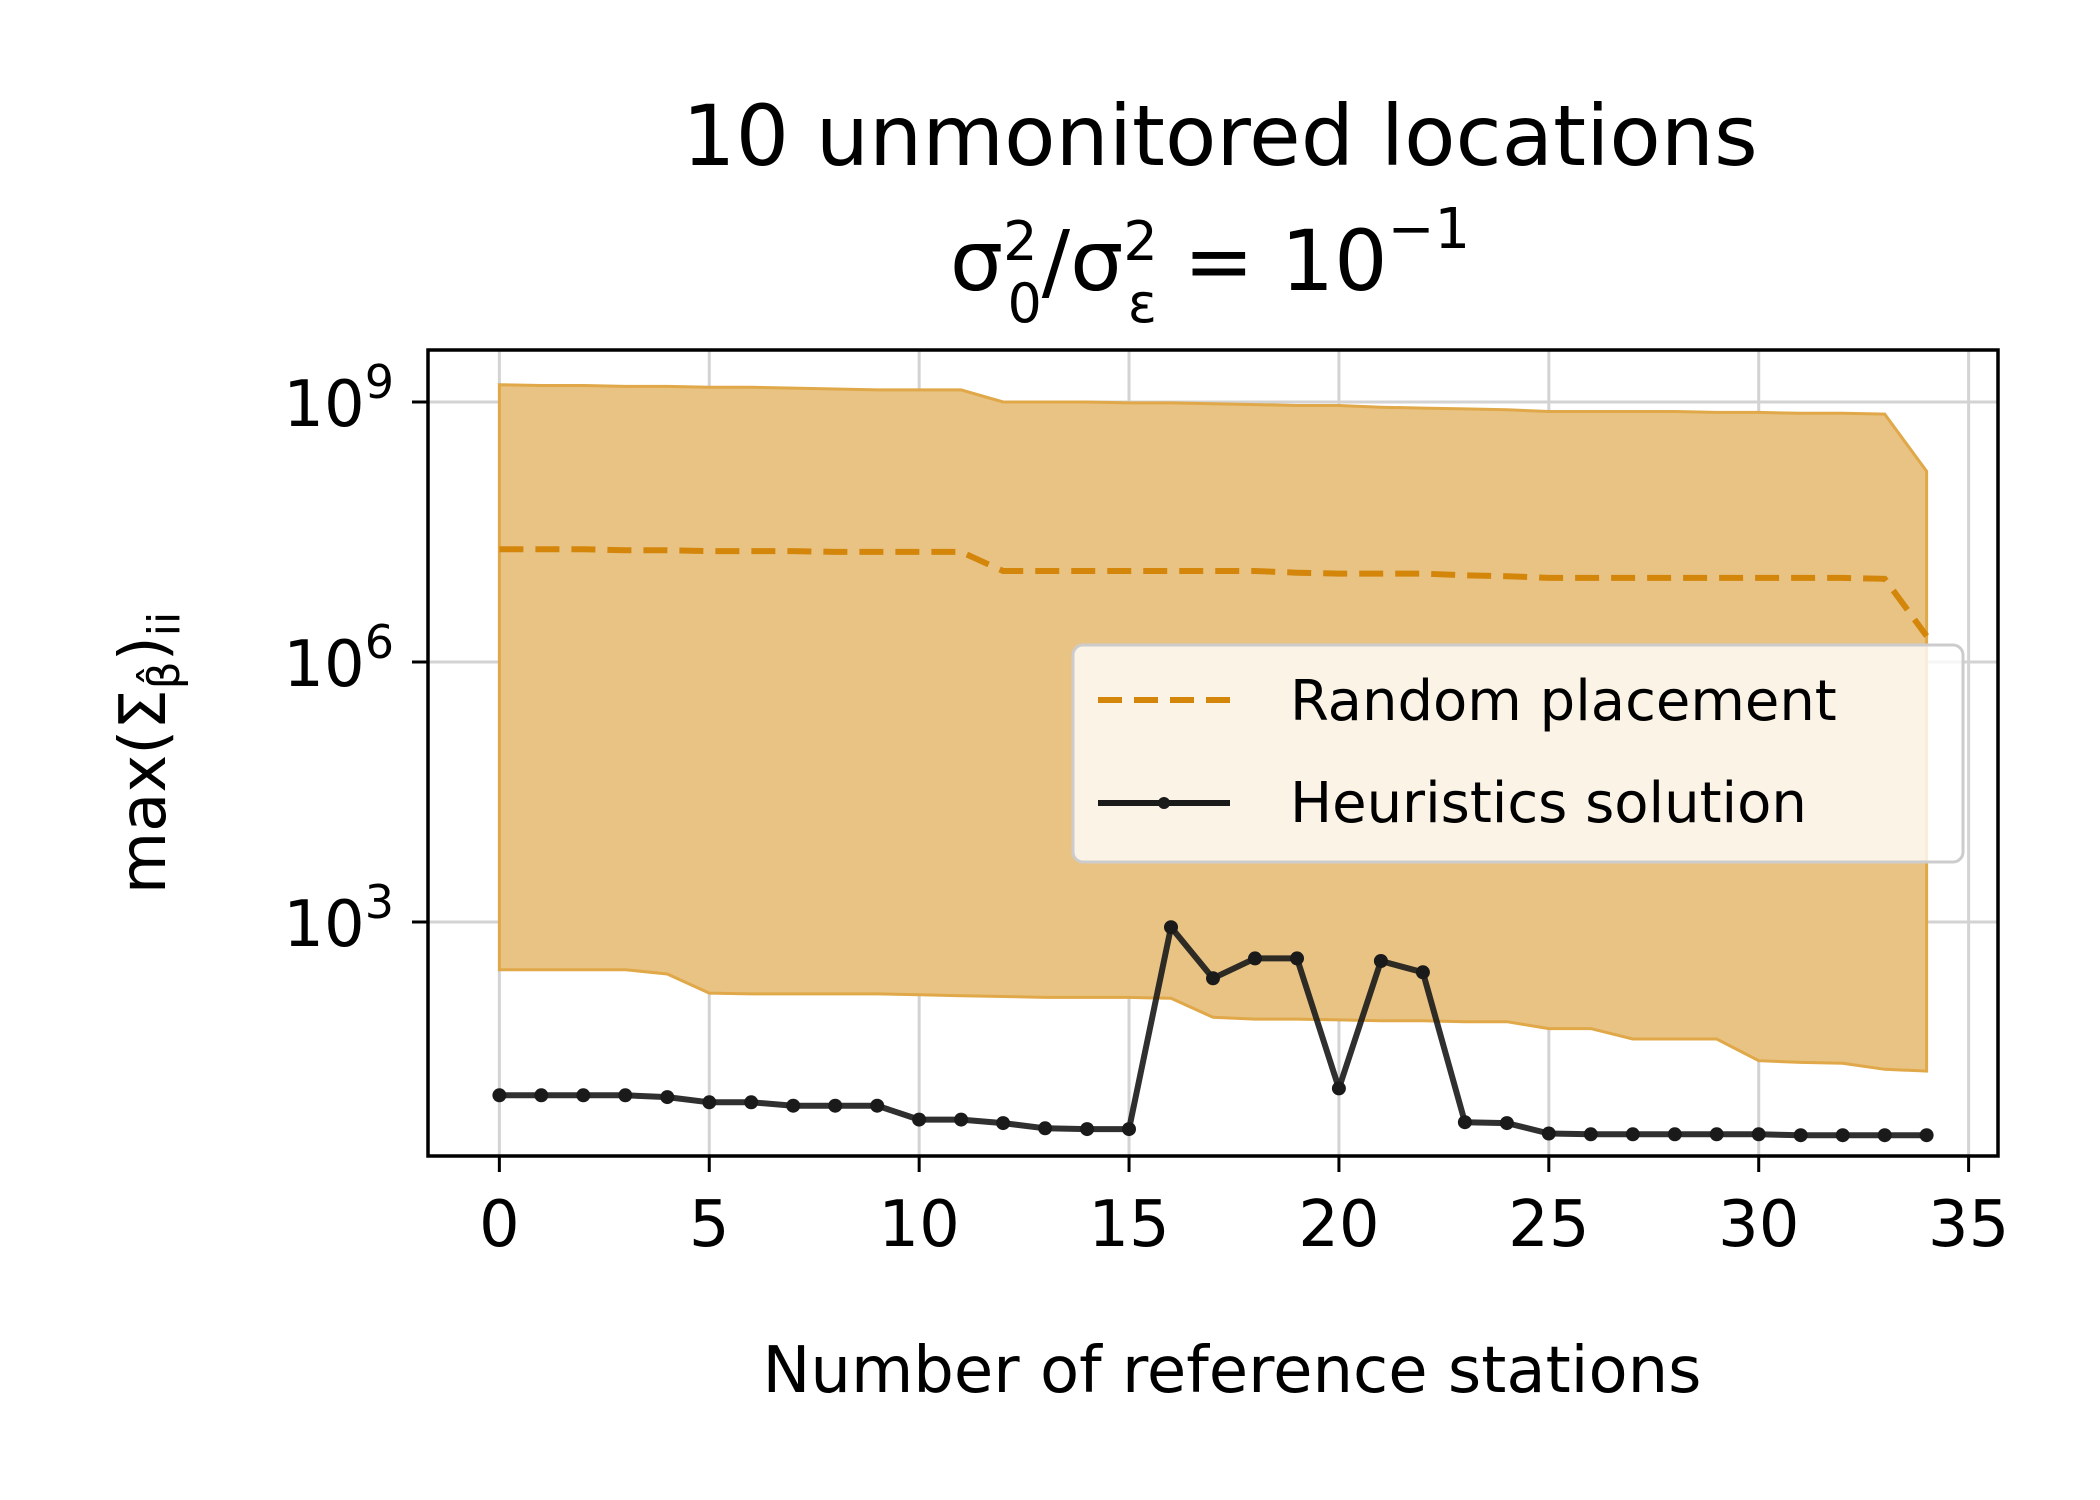 Image resolution: width=2100 pixels, height=1500 pixels. I want to click on x-tick-label: 25, so click(1548, 1225).